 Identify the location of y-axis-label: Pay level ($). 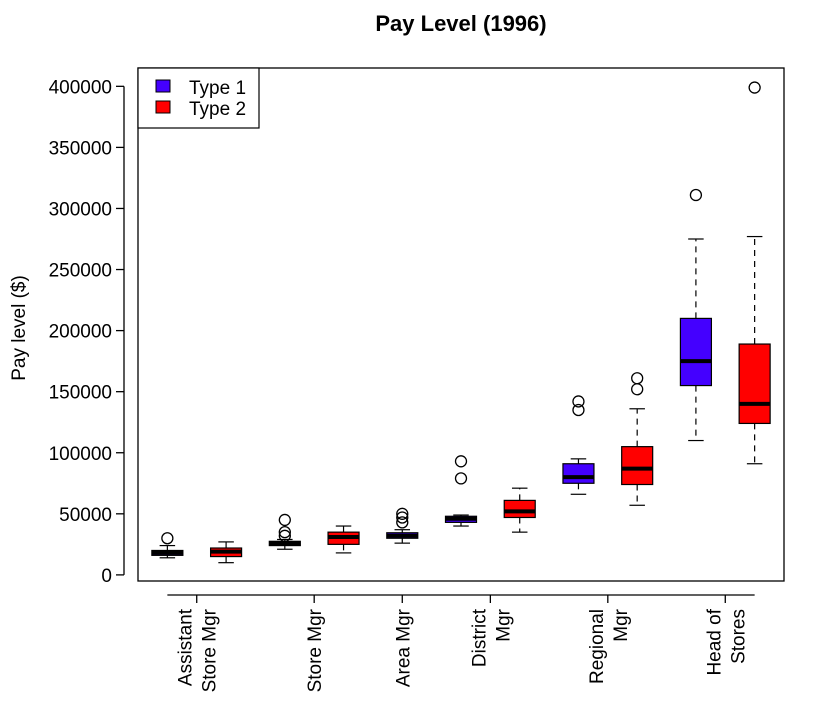
(19, 328).